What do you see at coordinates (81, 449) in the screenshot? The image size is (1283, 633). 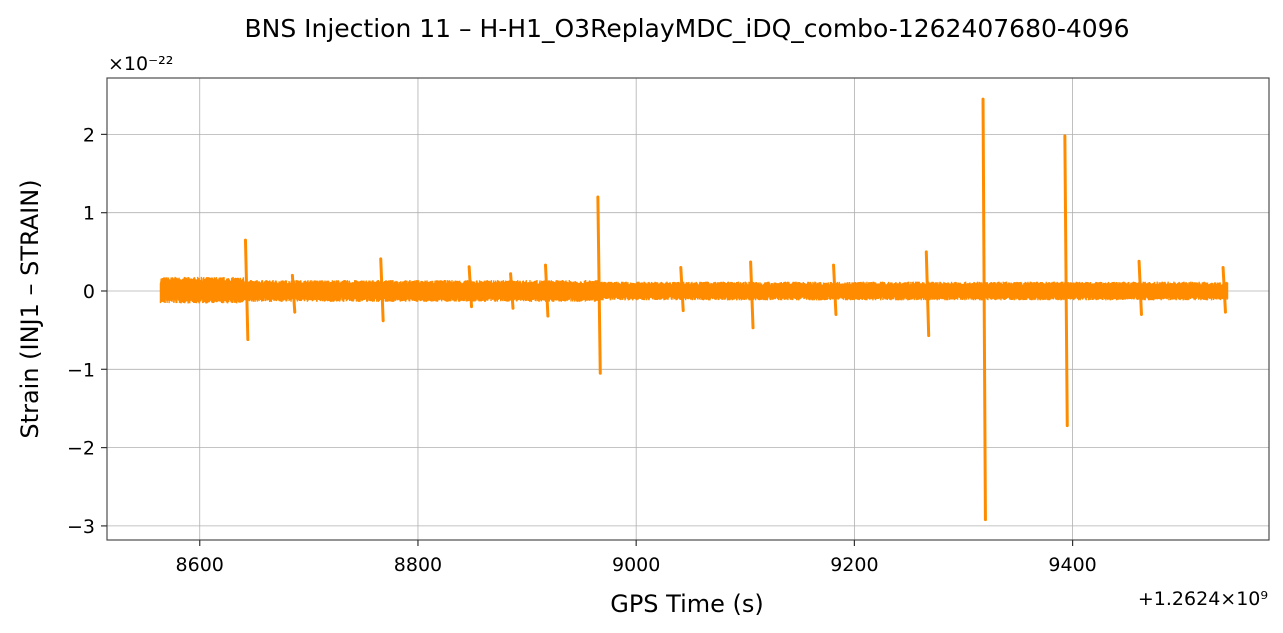 I see `y-tick-label: −2` at bounding box center [81, 449].